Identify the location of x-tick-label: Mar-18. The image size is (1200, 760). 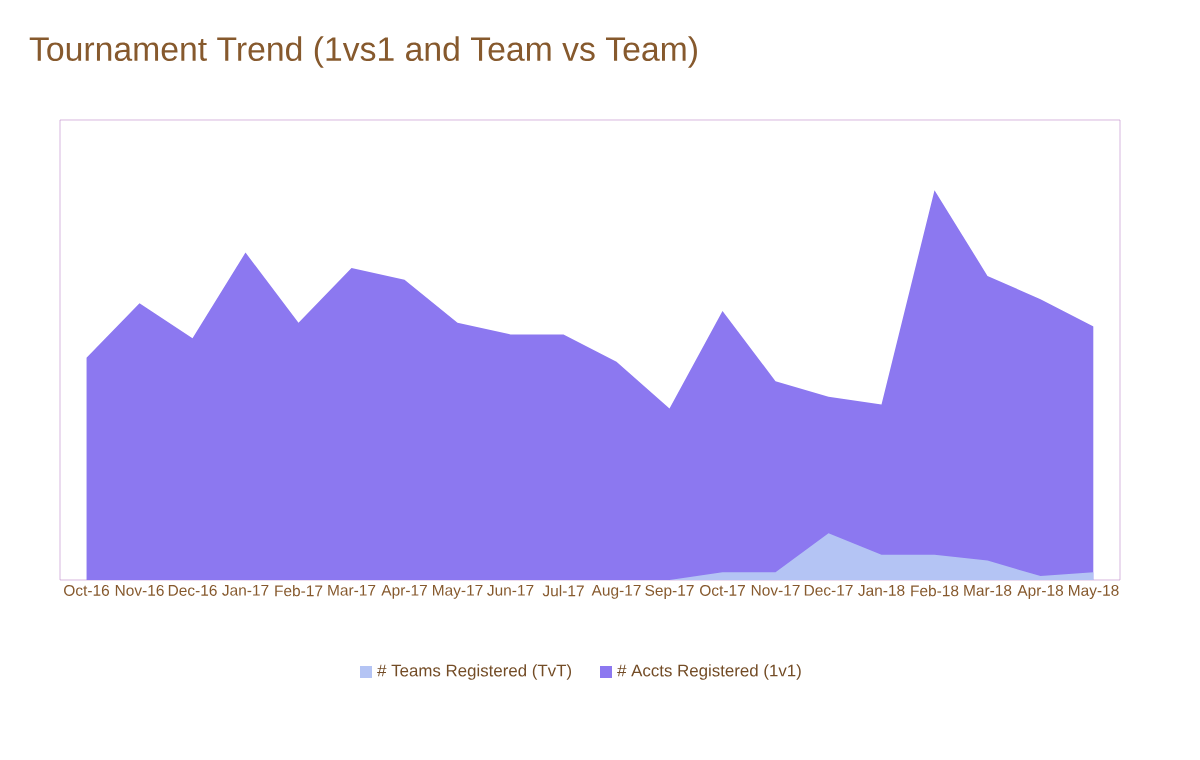
(988, 590).